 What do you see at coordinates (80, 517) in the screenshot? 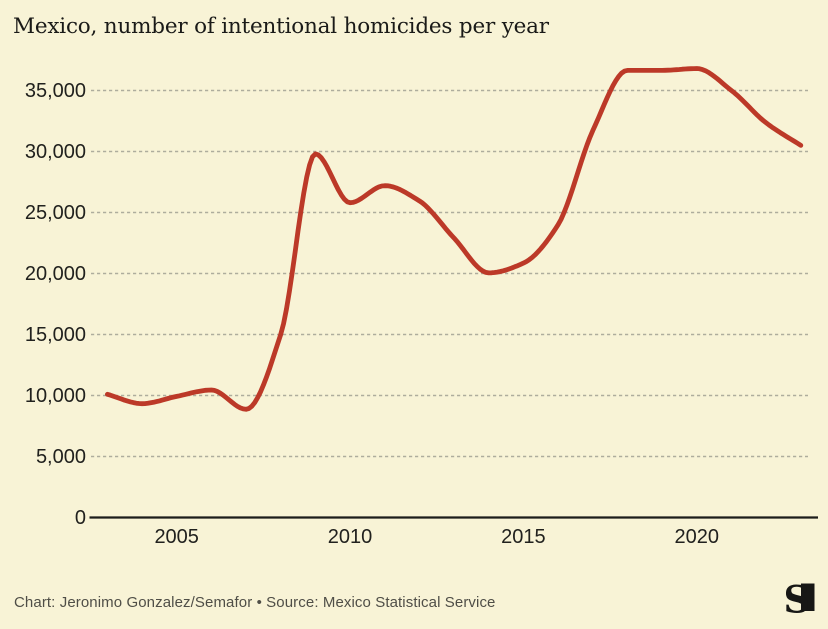
I see `y-tick-label: 0` at bounding box center [80, 517].